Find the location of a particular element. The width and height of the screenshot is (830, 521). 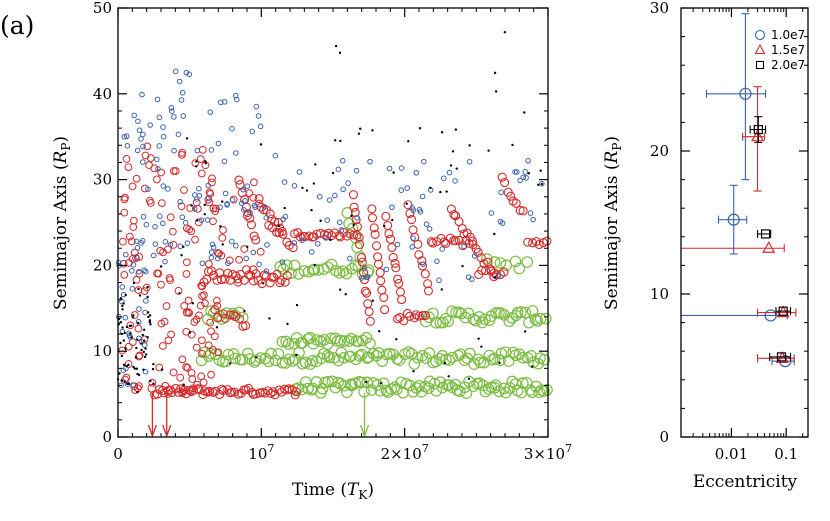

eccentricity-y-label: Semimajor Axis (RP) is located at coordinates (613, 223).